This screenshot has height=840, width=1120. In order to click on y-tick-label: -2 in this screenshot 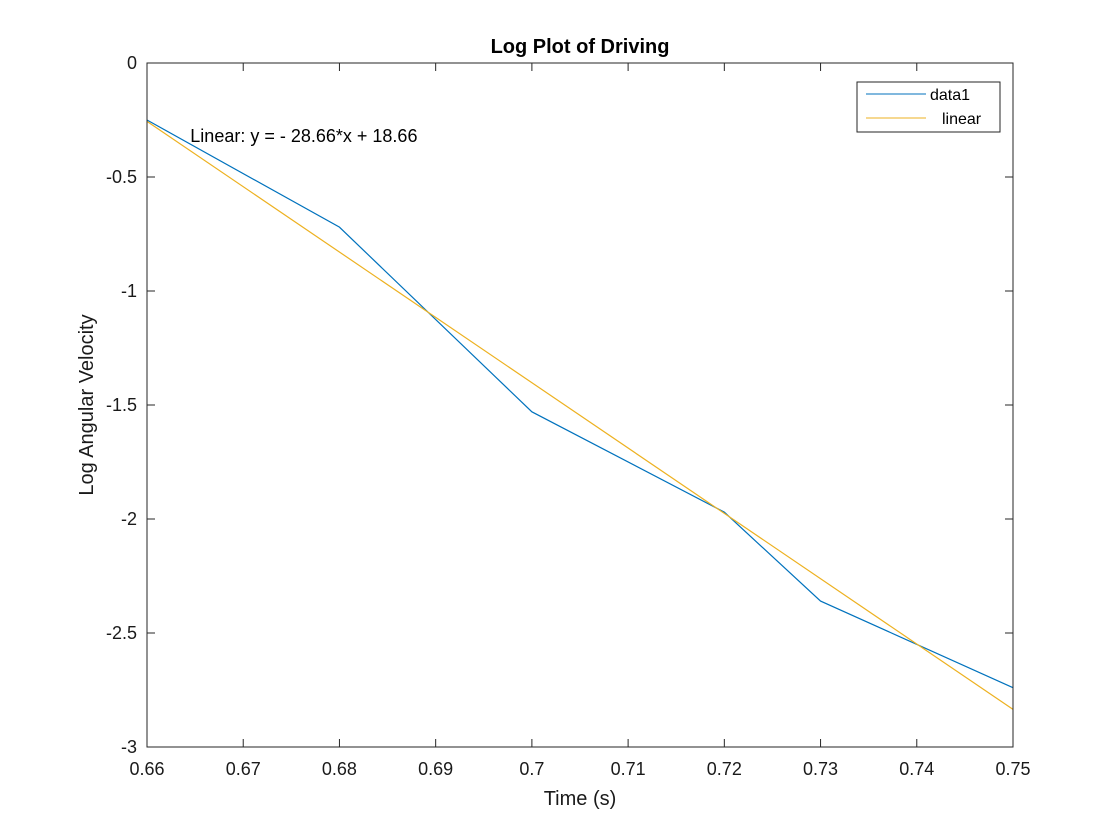, I will do `click(129, 519)`.